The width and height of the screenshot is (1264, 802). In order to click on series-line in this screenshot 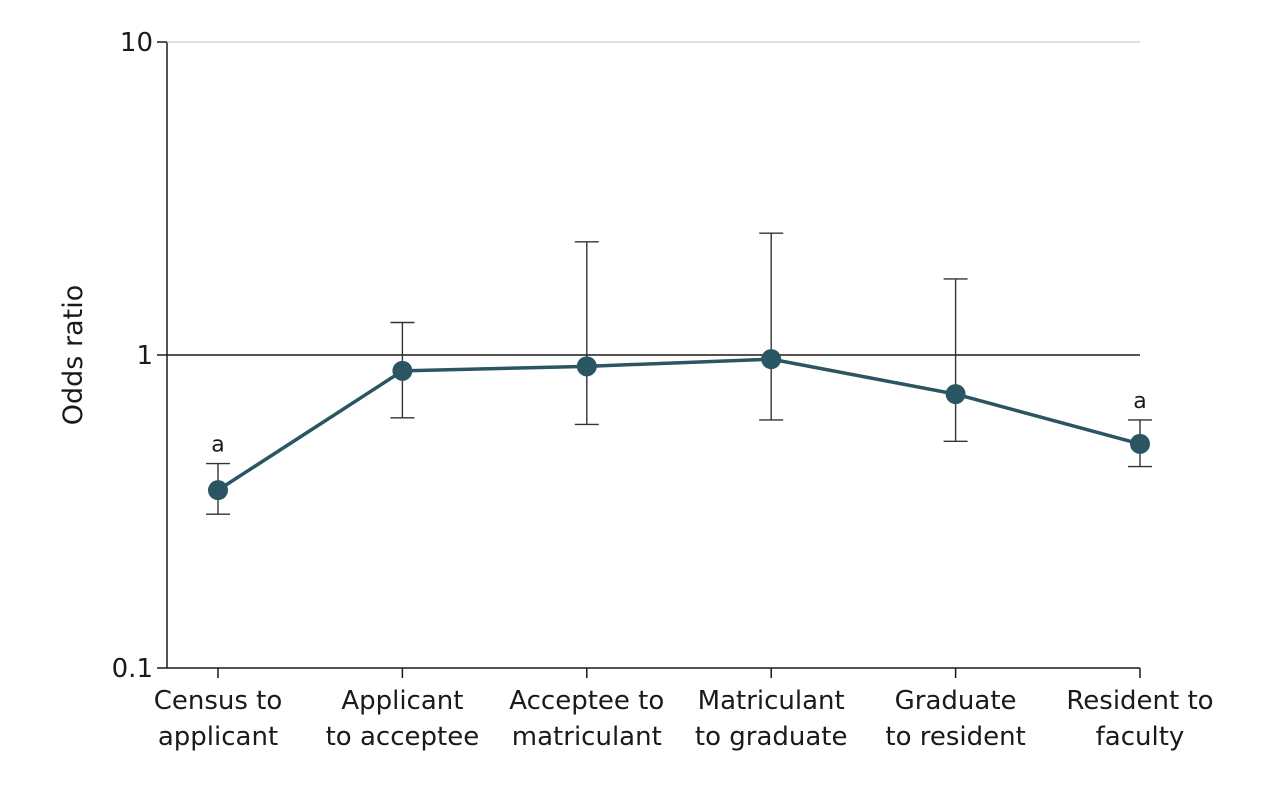, I will do `click(679, 424)`.